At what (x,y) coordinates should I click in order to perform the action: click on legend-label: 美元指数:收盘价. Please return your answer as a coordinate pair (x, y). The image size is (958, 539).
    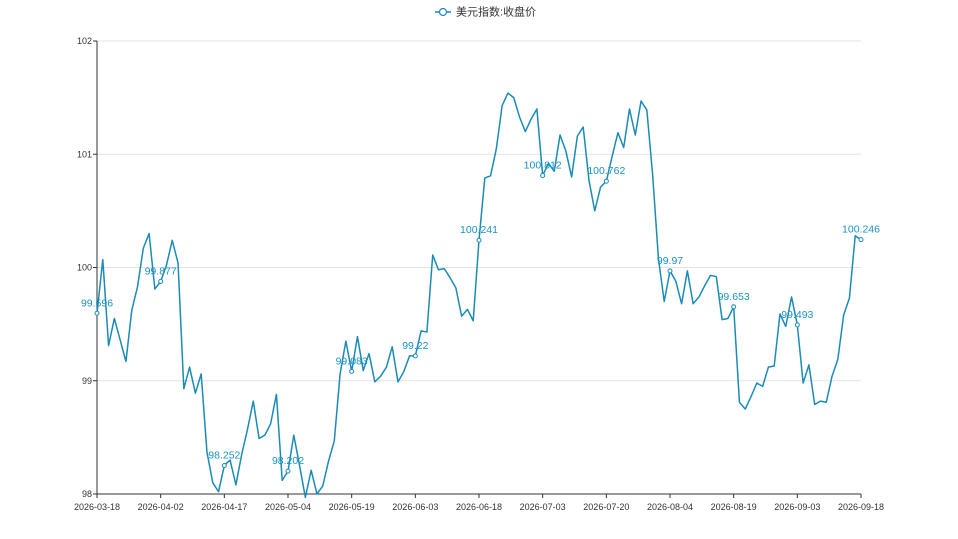
    Looking at the image, I should click on (496, 12).